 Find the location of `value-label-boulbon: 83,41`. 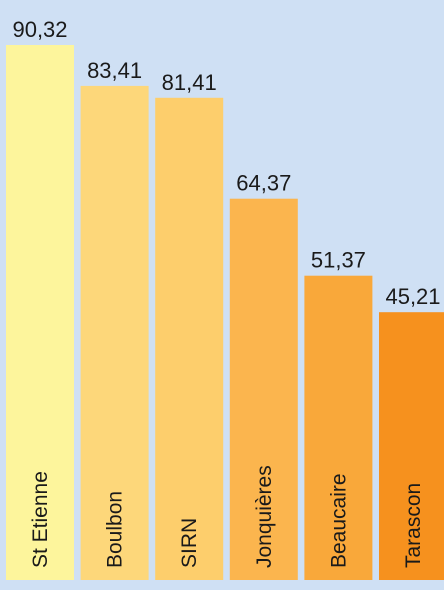

value-label-boulbon: 83,41 is located at coordinates (114, 70).